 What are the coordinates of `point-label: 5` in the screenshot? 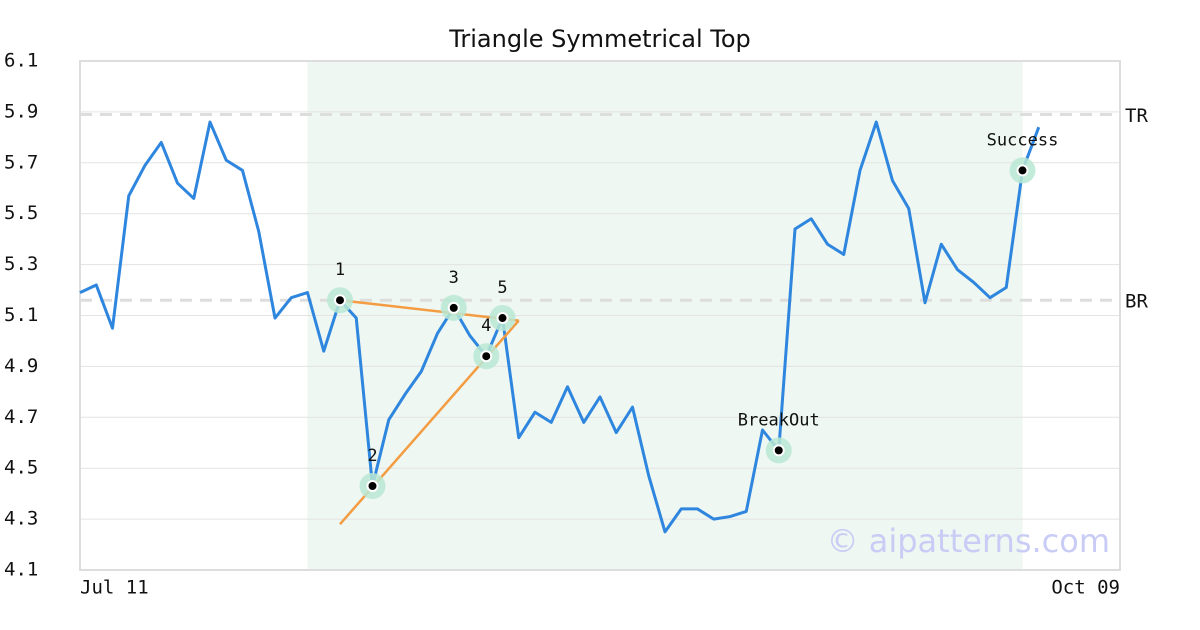 It's located at (502, 288).